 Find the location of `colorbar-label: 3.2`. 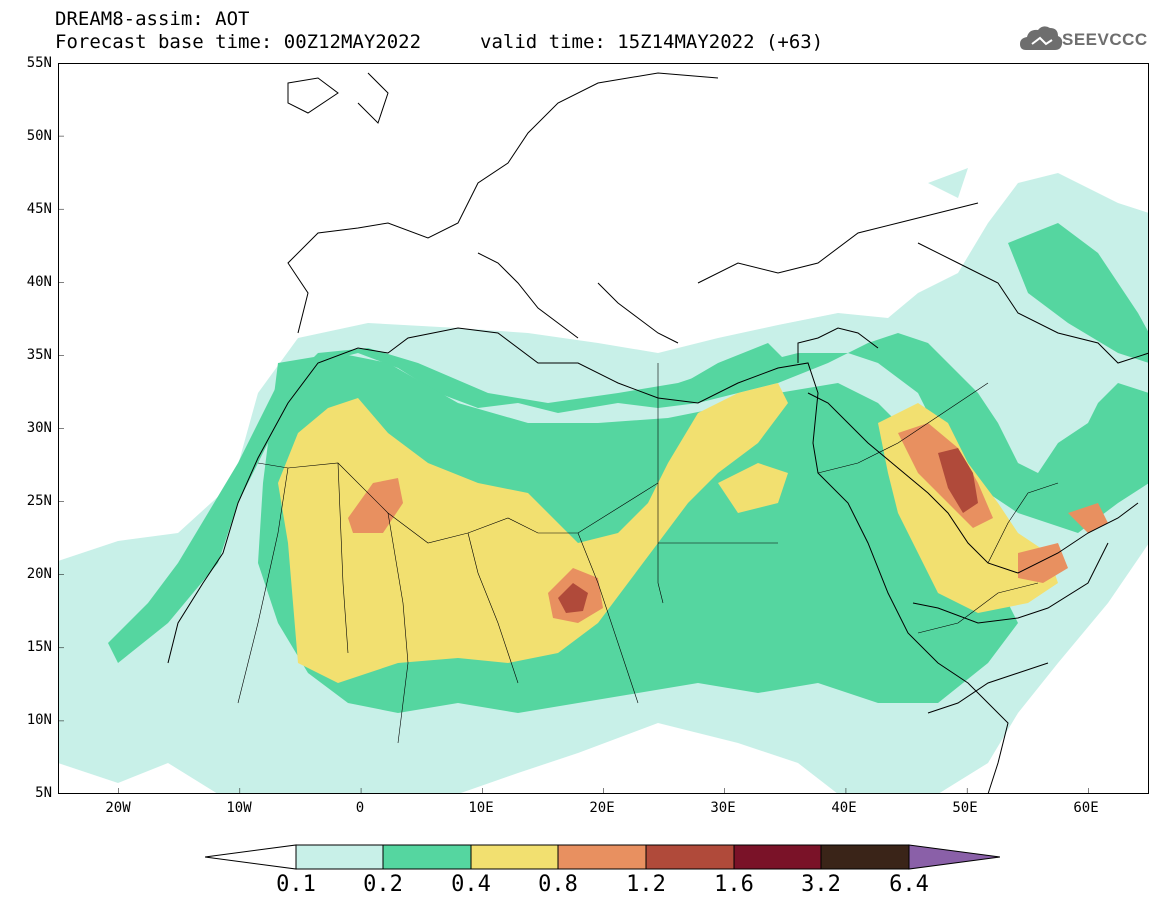

colorbar-label: 3.2 is located at coordinates (821, 884).